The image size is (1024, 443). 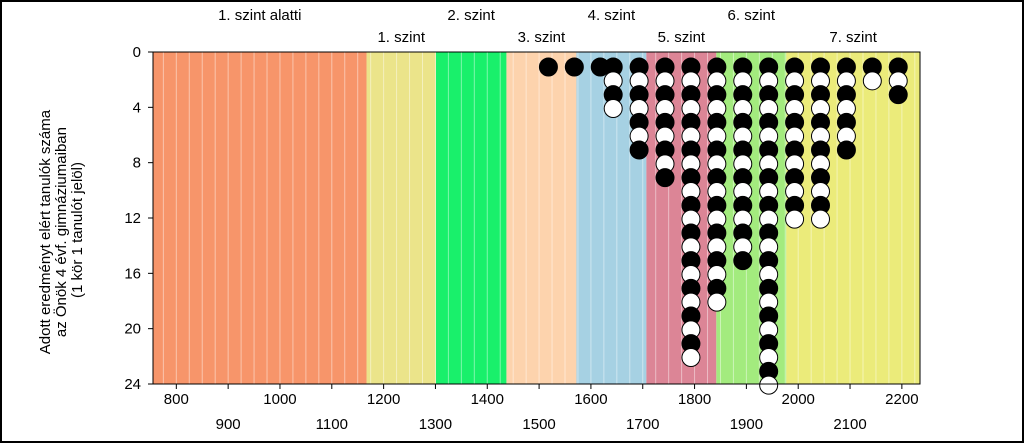 What do you see at coordinates (590, 399) in the screenshot?
I see `x-tick-label-1600: 1600` at bounding box center [590, 399].